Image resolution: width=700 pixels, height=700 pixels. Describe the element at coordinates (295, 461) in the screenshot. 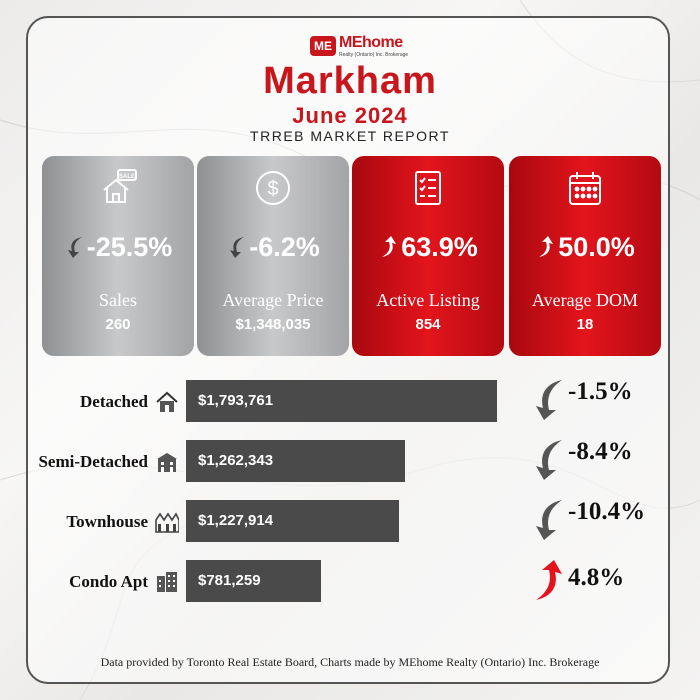

I see `bar-semi-detached` at that location.